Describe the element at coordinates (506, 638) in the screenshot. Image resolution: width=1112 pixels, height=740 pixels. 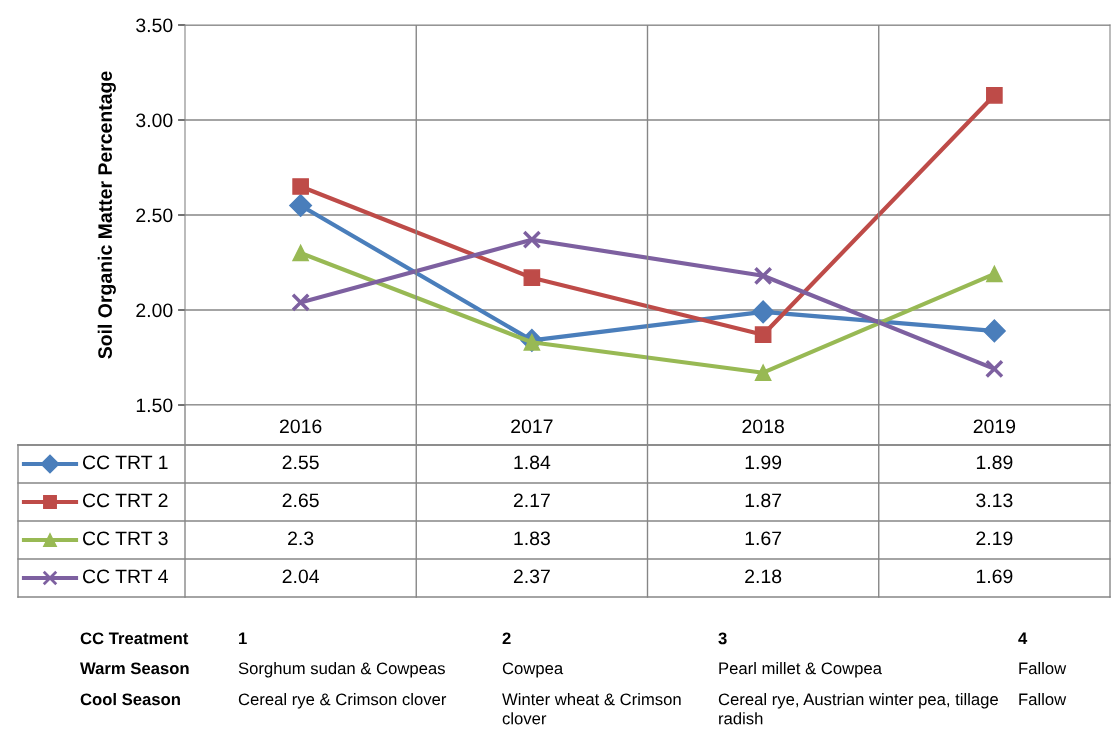
I see `text: 2` at that location.